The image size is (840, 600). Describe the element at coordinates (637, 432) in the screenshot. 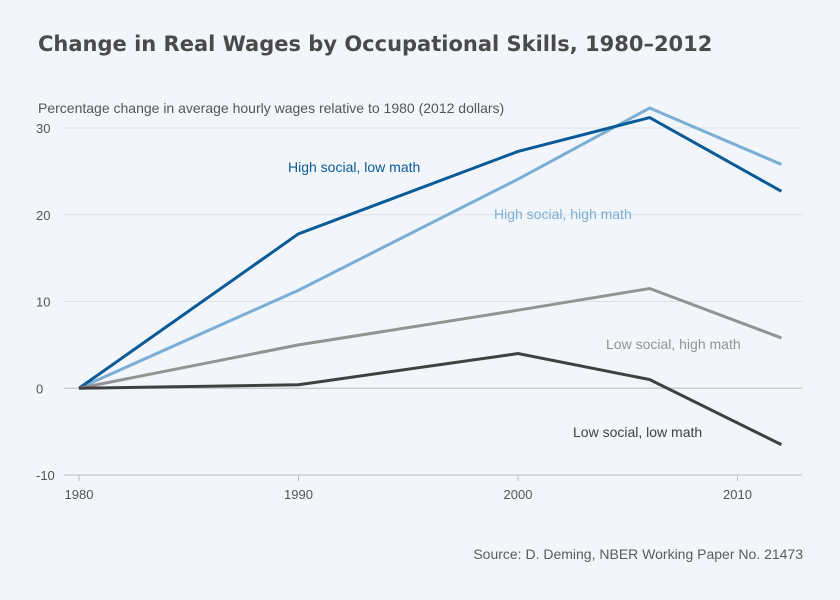

I see `series-label-3: Low social, low math` at that location.